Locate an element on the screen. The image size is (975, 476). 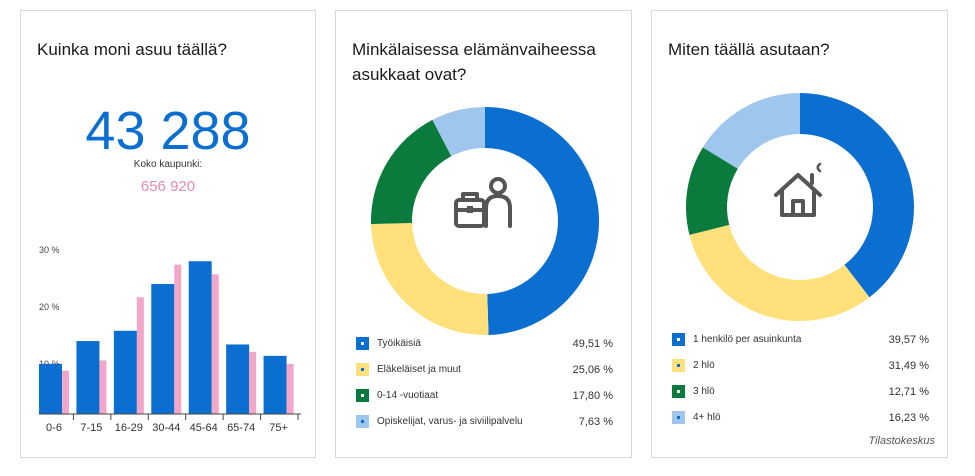
x-tick-label: 0-6 is located at coordinates (54, 428).